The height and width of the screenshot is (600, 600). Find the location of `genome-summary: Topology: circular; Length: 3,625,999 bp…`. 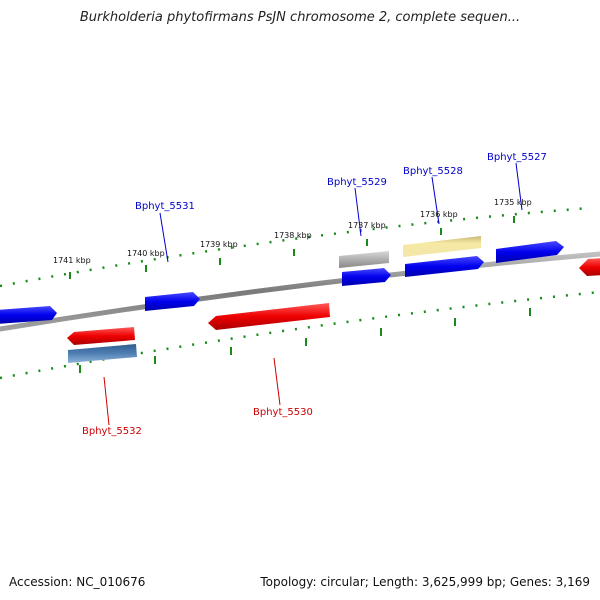

genome-summary: Topology: circular; Length: 3,625,999 bp… is located at coordinates (425, 582).